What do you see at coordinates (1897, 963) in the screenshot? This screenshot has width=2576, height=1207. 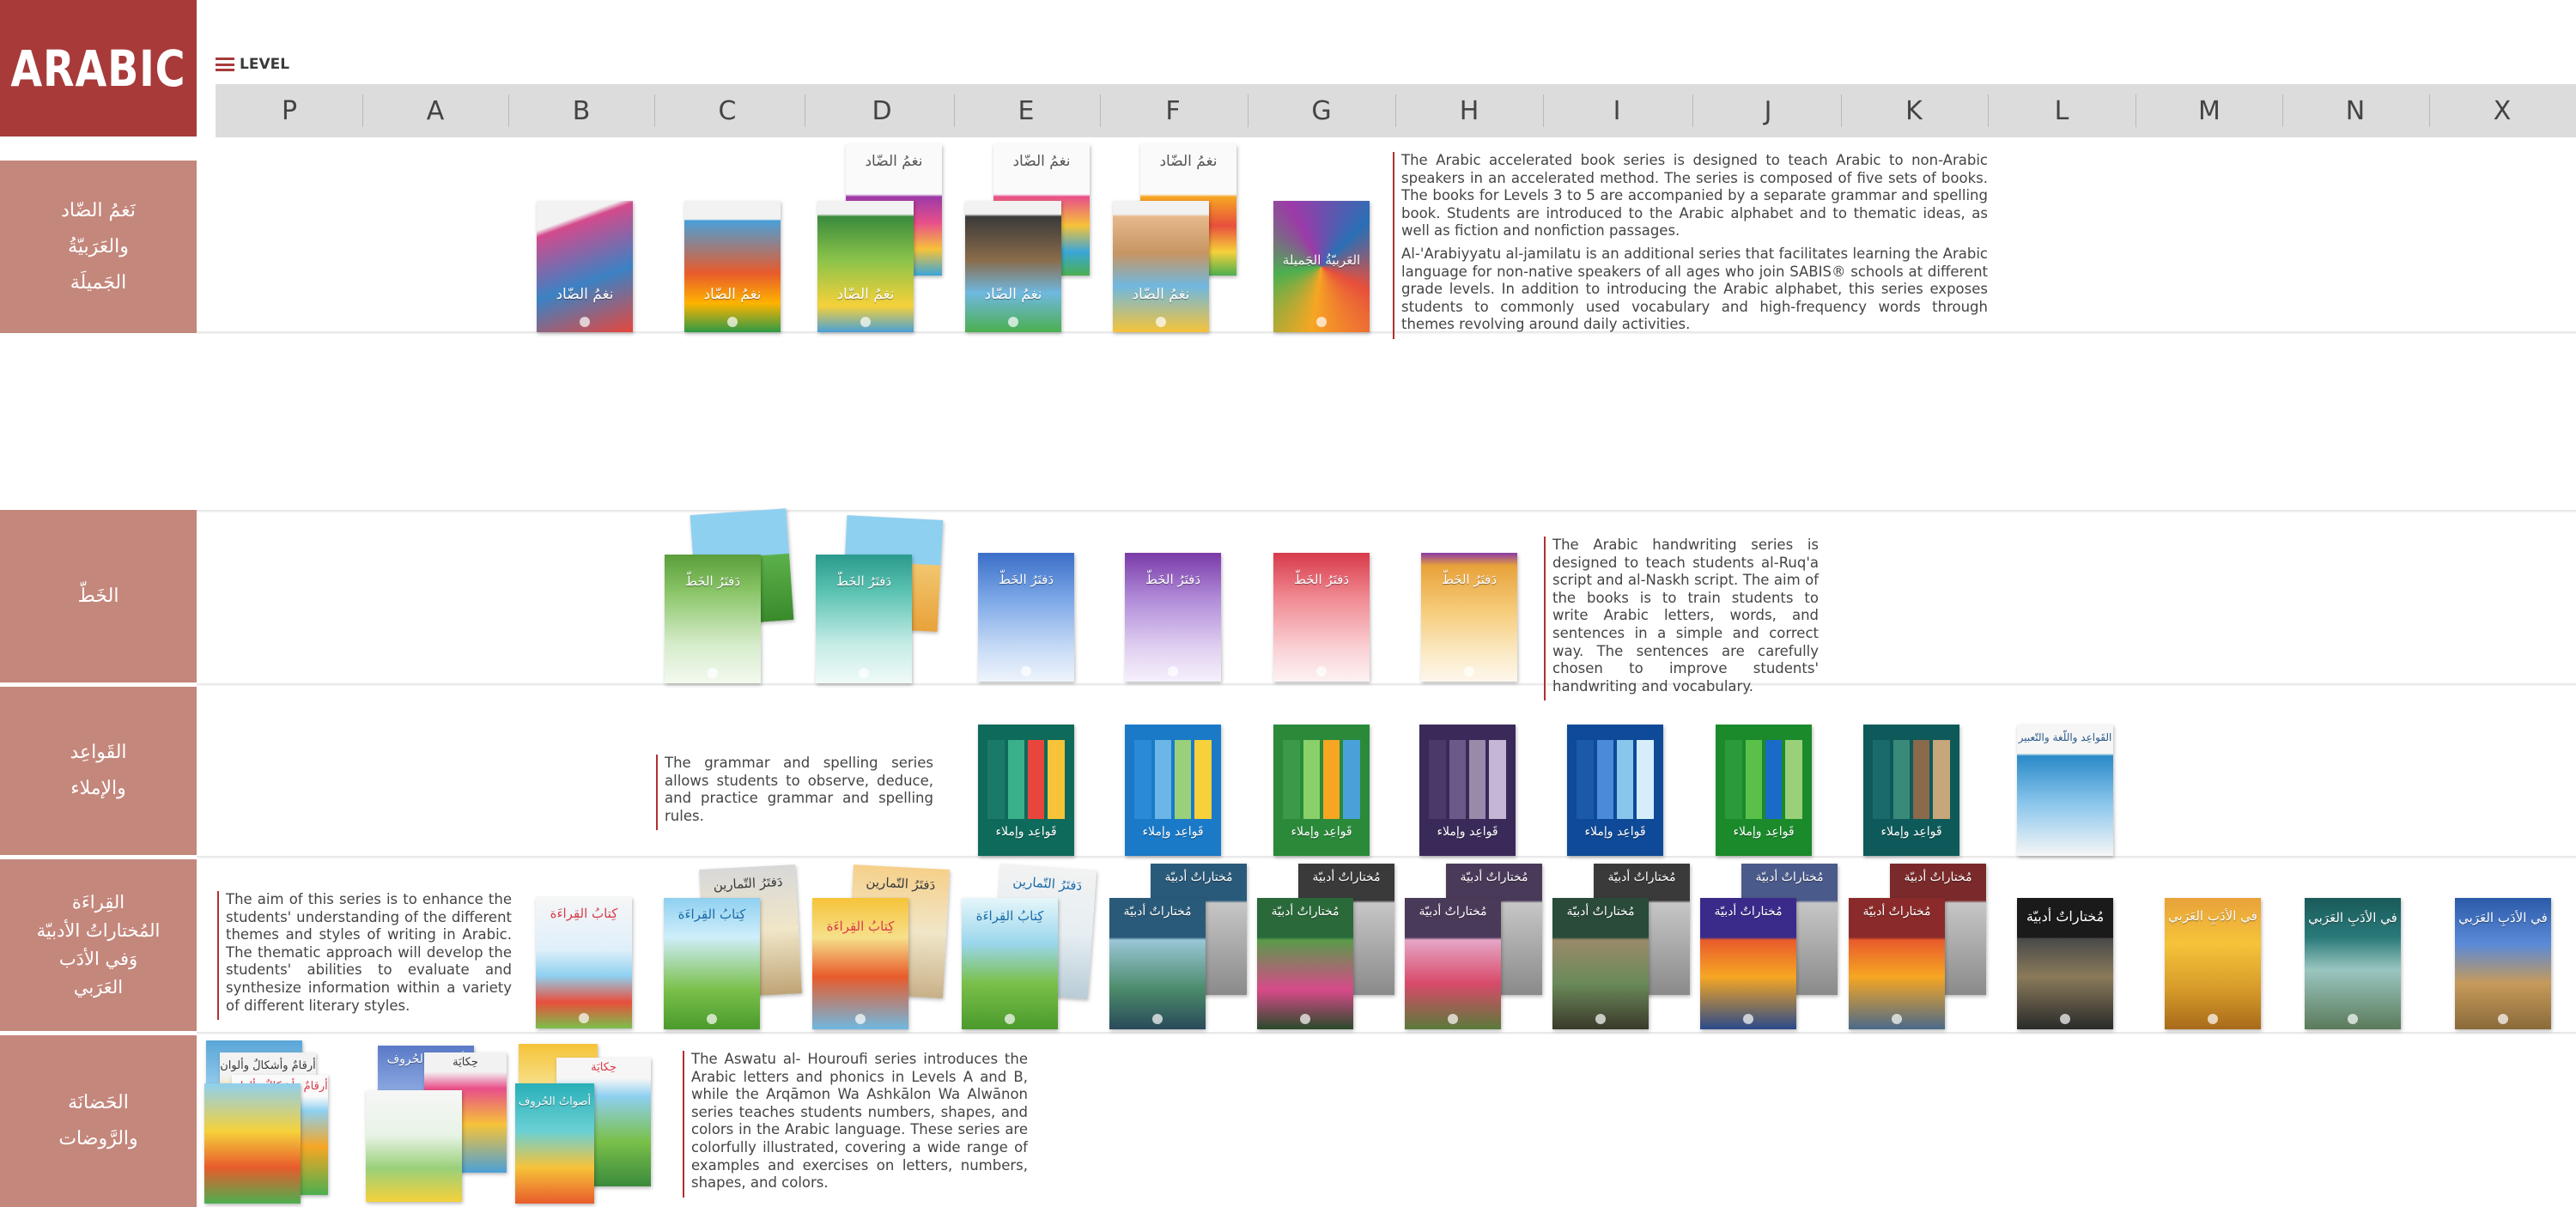 I see `book-mukhtarat-5: مُختاراتٌ أدبيّة` at bounding box center [1897, 963].